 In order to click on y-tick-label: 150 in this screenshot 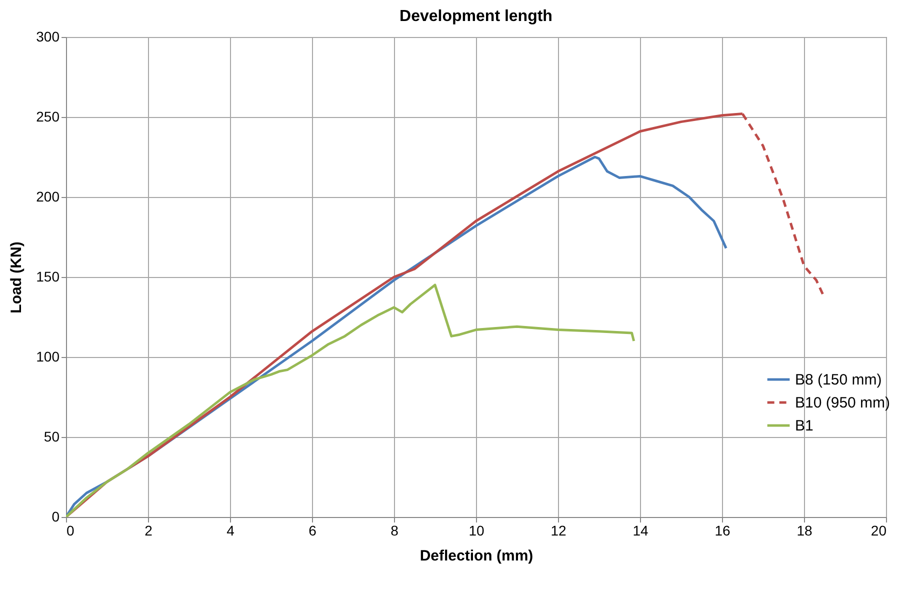, I will do `click(48, 276)`.